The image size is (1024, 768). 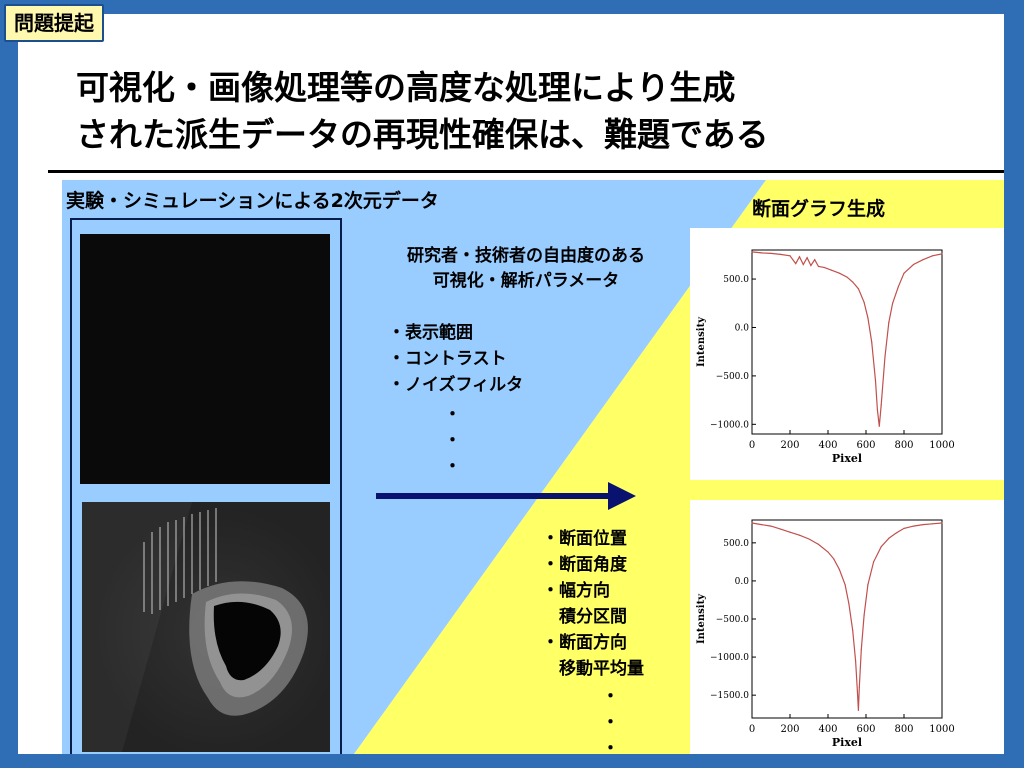 I want to click on visualization-params-list: ・表示範囲 ・コントラスト ・ノイズフィルタ, so click(x=455, y=359).